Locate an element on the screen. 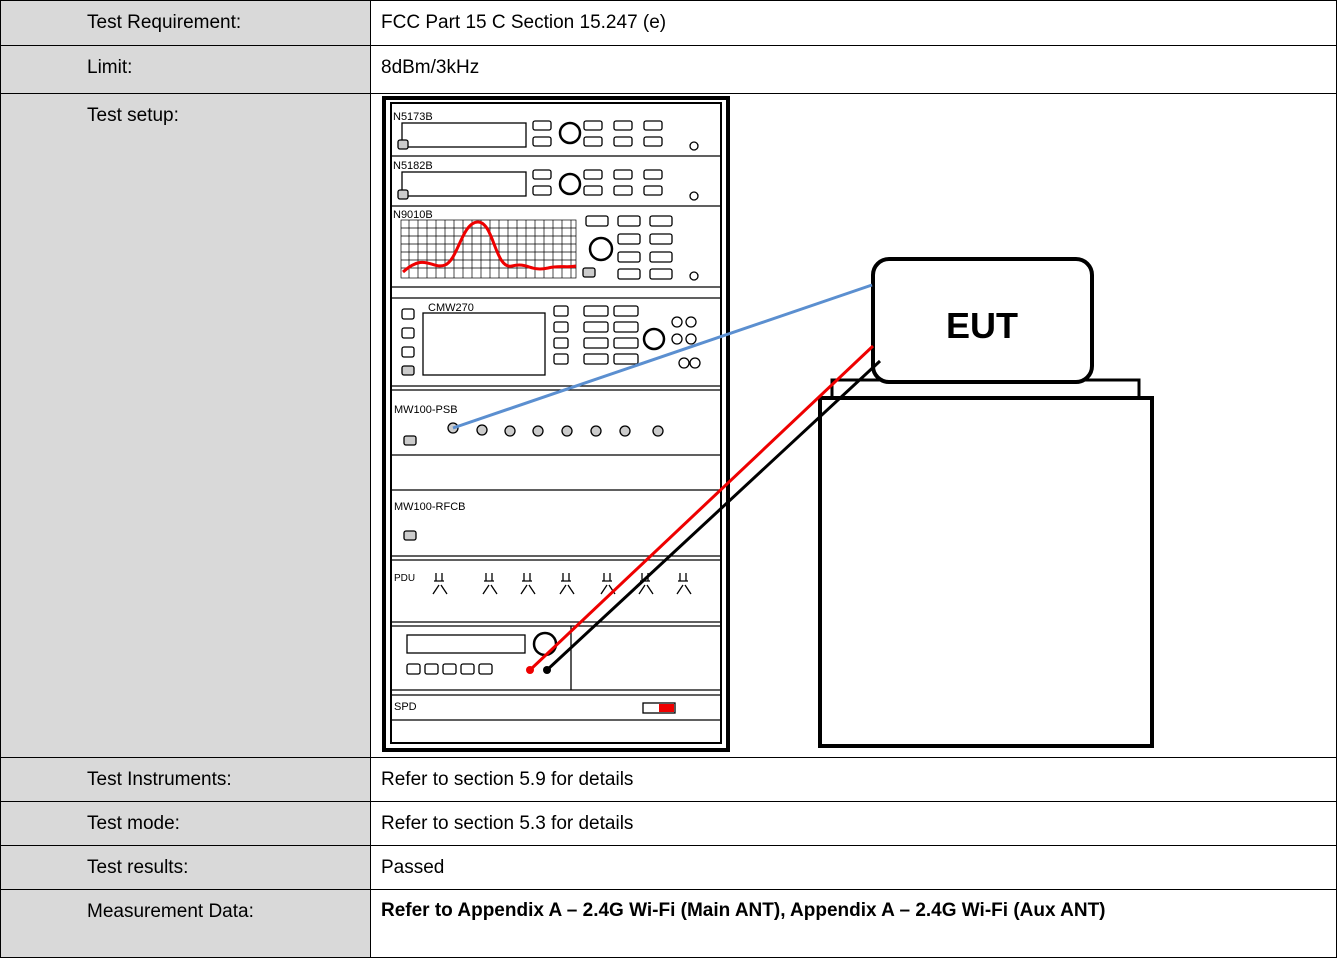 The image size is (1338, 958). row-label: Test Instruments: is located at coordinates (185, 779).